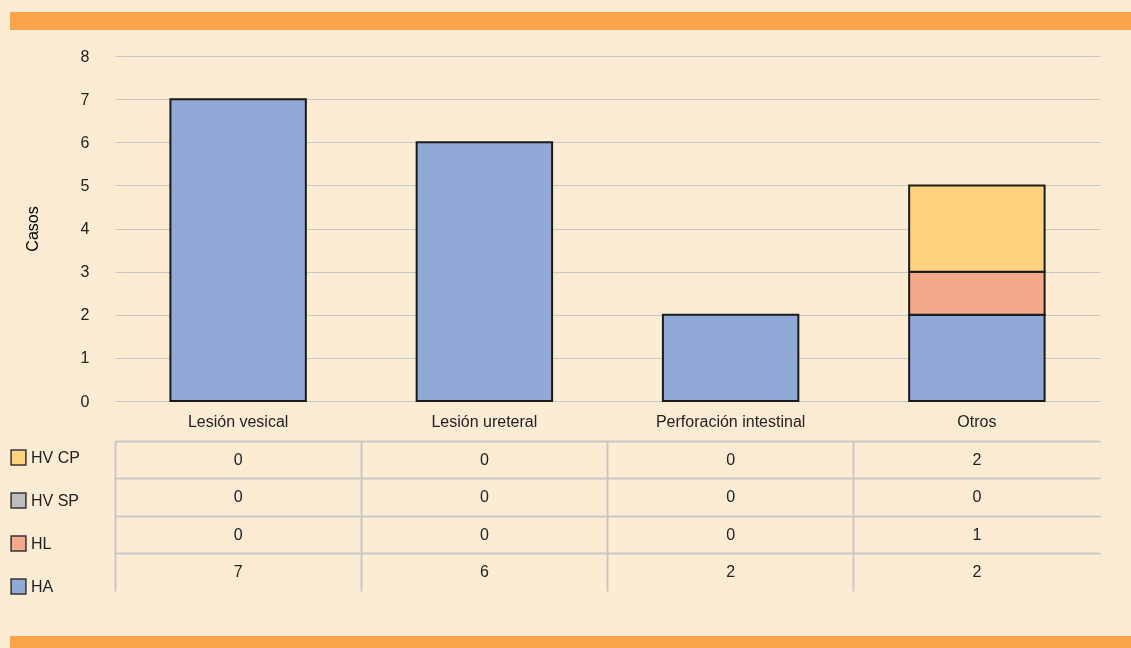 Image resolution: width=1131 pixels, height=648 pixels. Describe the element at coordinates (85, 185) in the screenshot. I see `y-tick-label: 5` at that location.